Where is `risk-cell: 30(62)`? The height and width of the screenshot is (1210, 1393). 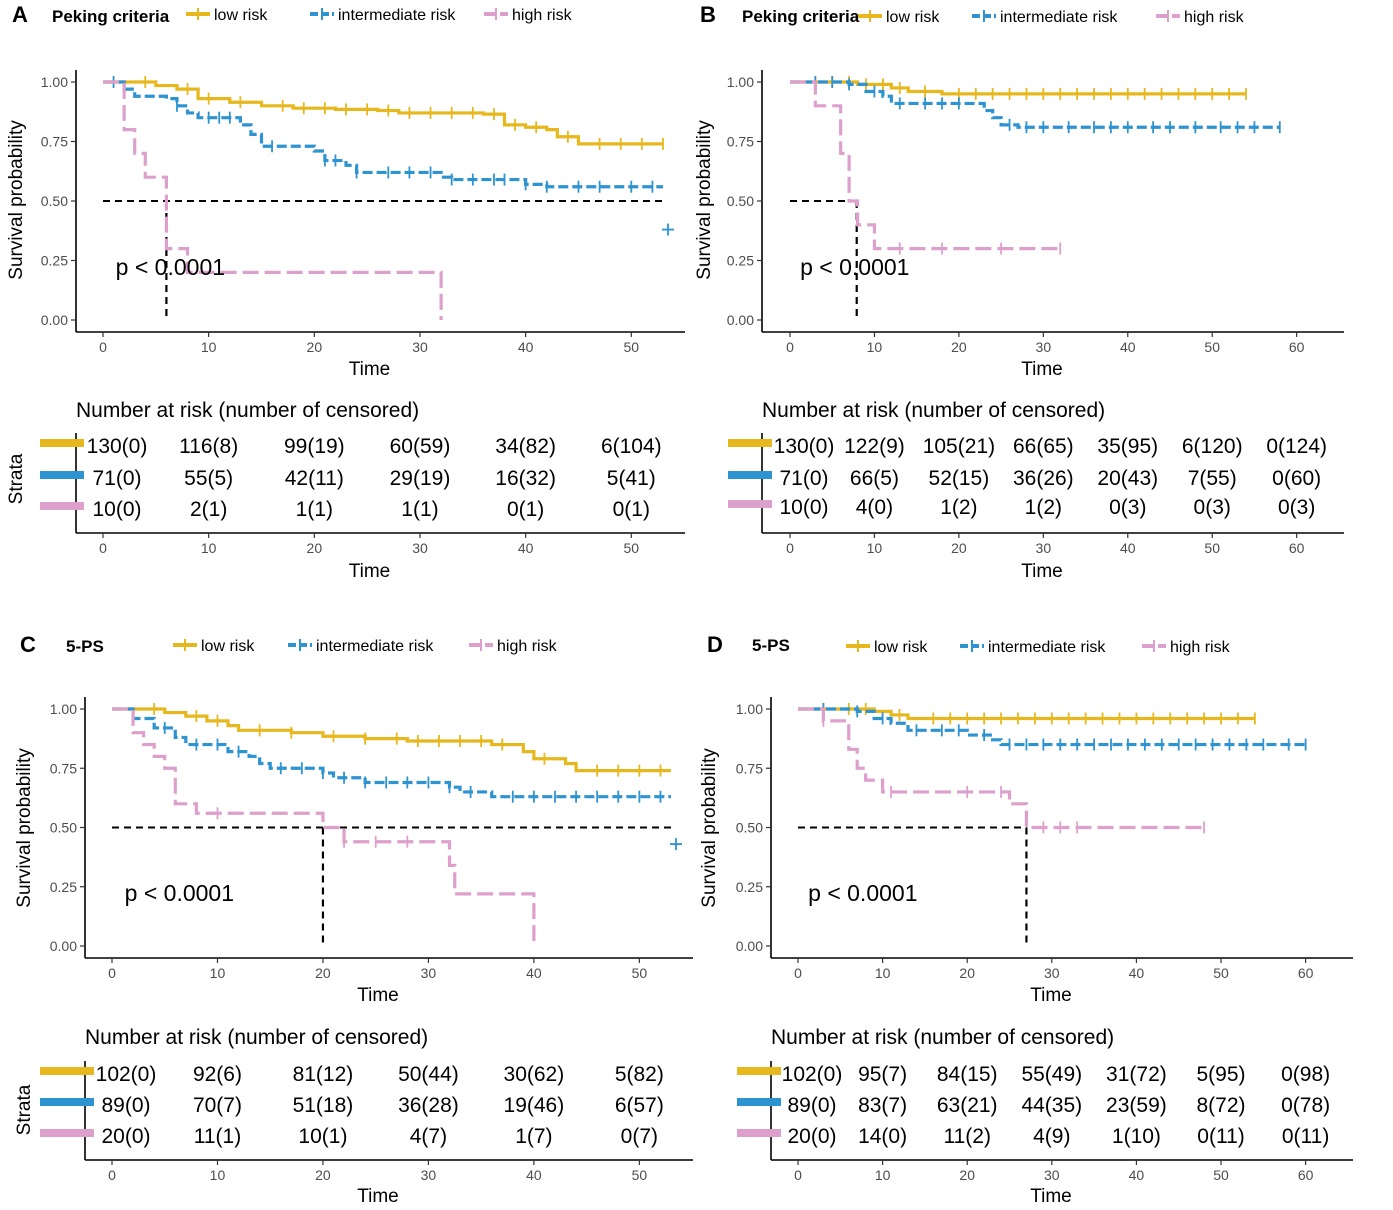 risk-cell: 30(62) is located at coordinates (534, 1074).